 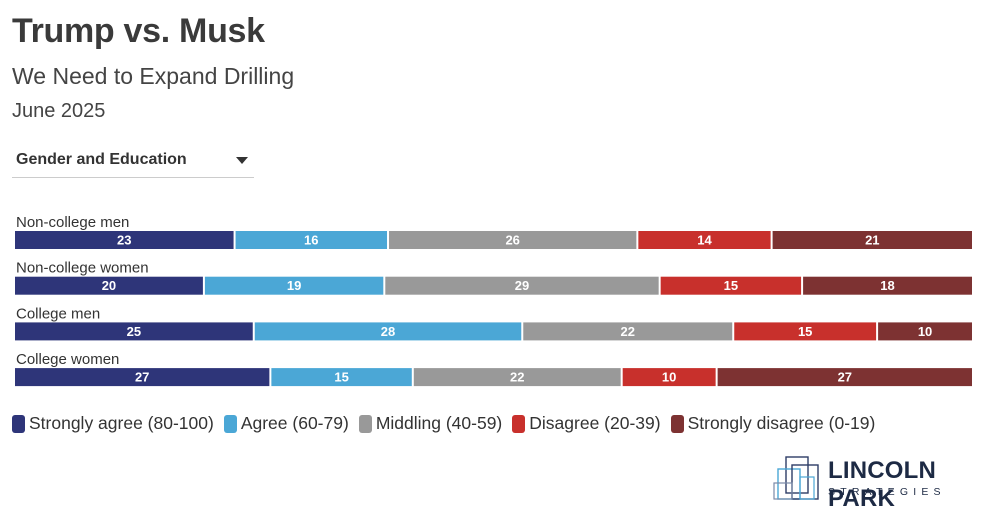 I want to click on chevron-down-icon, so click(x=242, y=160).